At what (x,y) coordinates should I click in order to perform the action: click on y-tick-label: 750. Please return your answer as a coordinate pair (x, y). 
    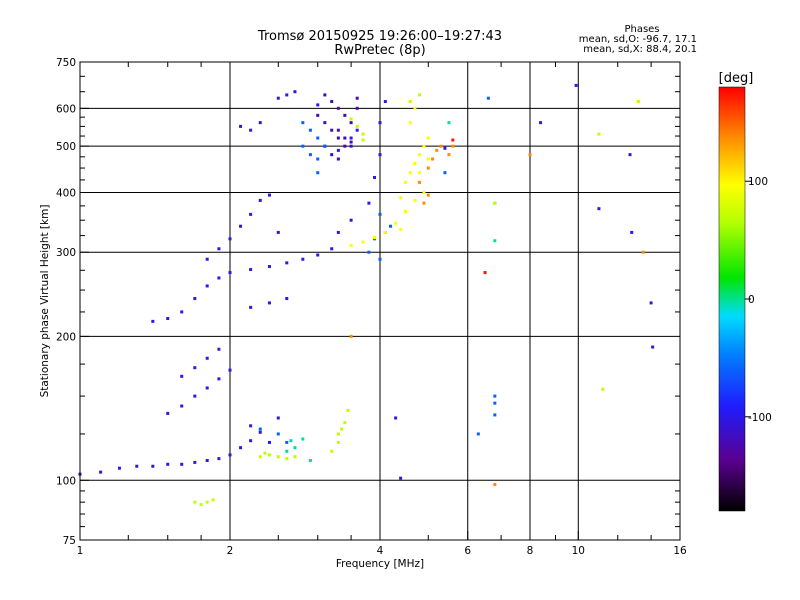
    Looking at the image, I should click on (66, 63).